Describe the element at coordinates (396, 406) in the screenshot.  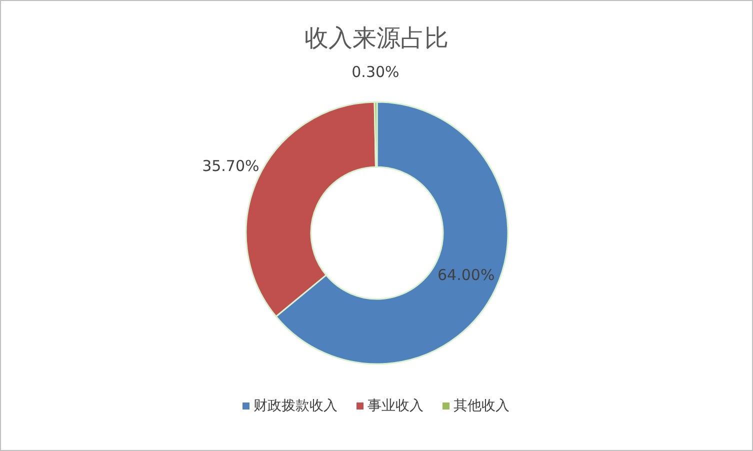
I see `legend-label: 事业收入` at that location.